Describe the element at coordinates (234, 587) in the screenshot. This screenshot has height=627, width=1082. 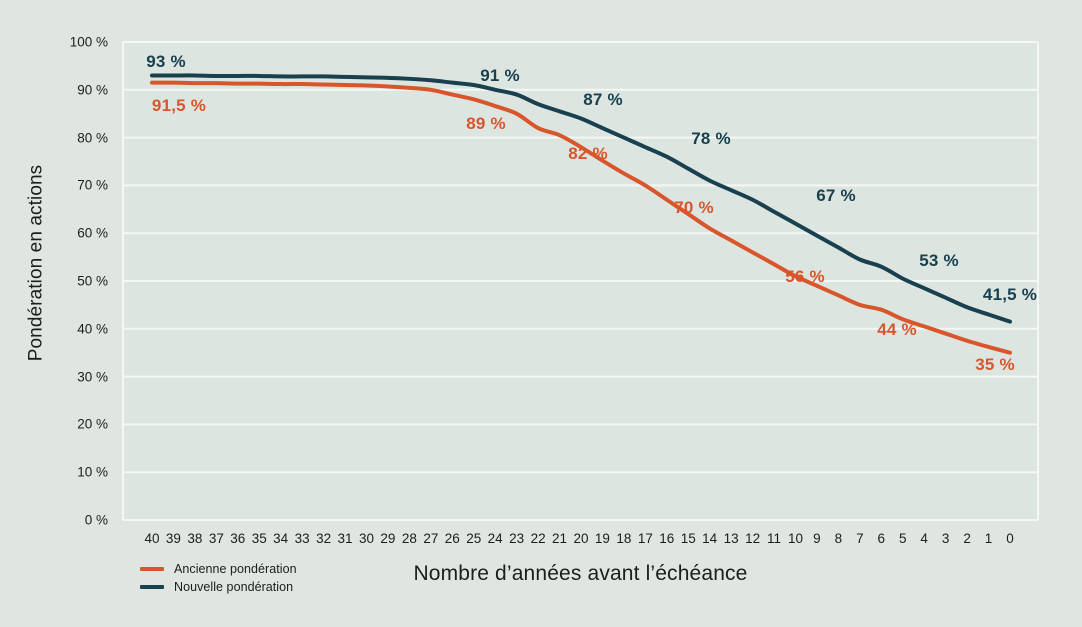
I see `legend-item-label: Nouvelle pondération` at that location.